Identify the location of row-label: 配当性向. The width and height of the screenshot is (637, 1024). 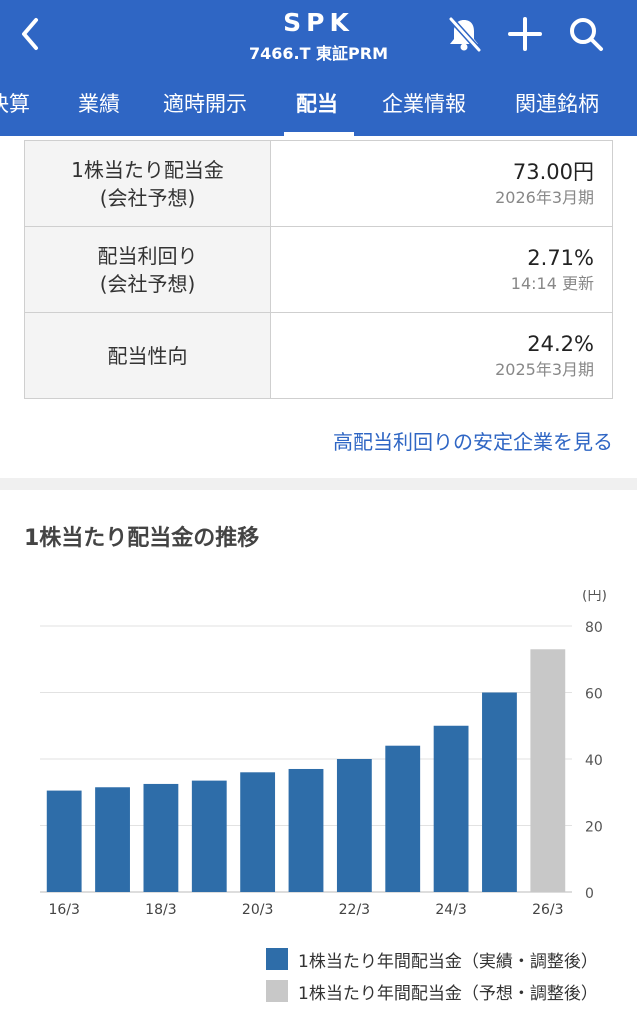
(147, 355).